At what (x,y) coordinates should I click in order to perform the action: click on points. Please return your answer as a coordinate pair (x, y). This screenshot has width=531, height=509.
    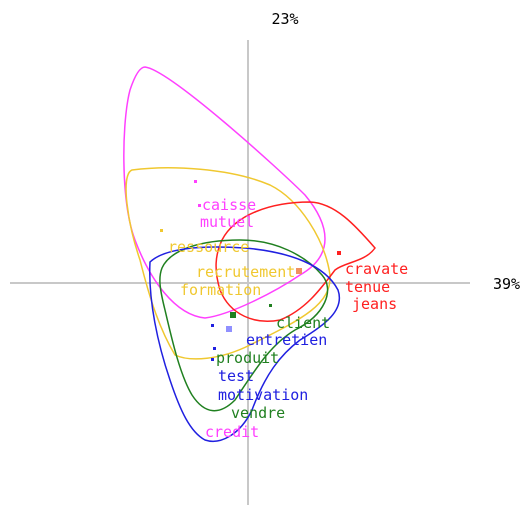
    Looking at the image, I should click on (250, 270).